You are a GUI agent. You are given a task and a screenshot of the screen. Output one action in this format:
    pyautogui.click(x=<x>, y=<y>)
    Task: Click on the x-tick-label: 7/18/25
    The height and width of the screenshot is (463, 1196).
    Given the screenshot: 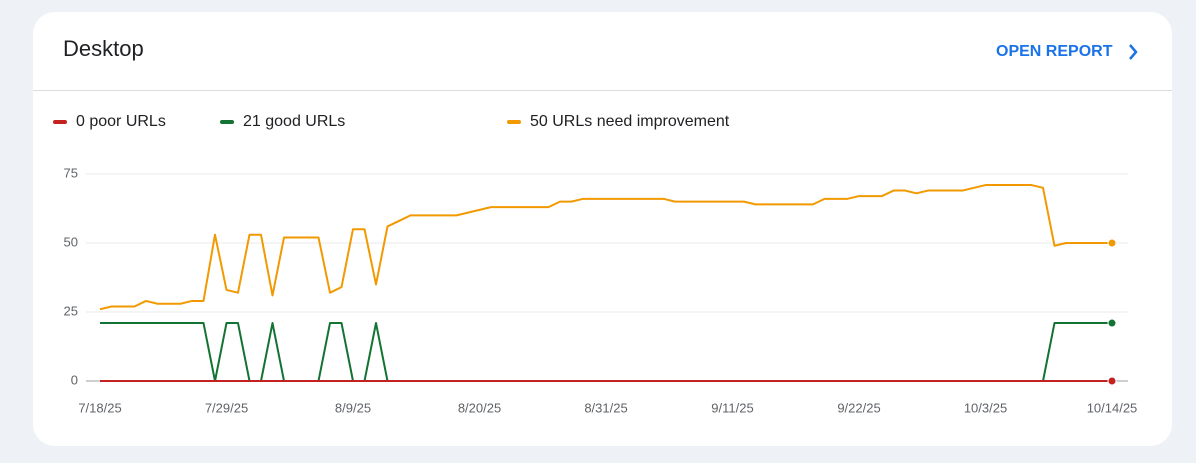 What is the action you would take?
    pyautogui.click(x=99, y=407)
    